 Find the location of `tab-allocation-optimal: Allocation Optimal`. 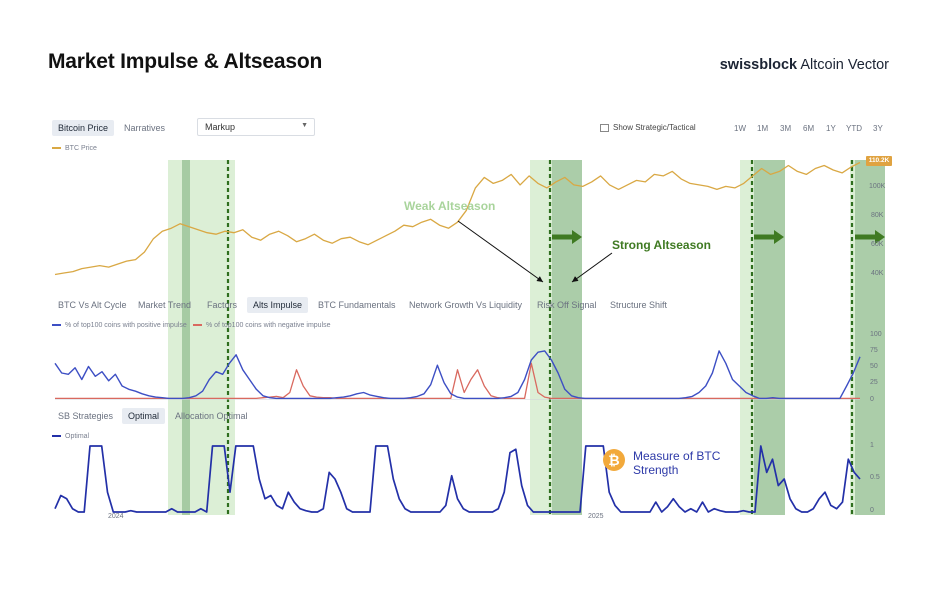

tab-allocation-optimal: Allocation Optimal is located at coordinates (211, 416).